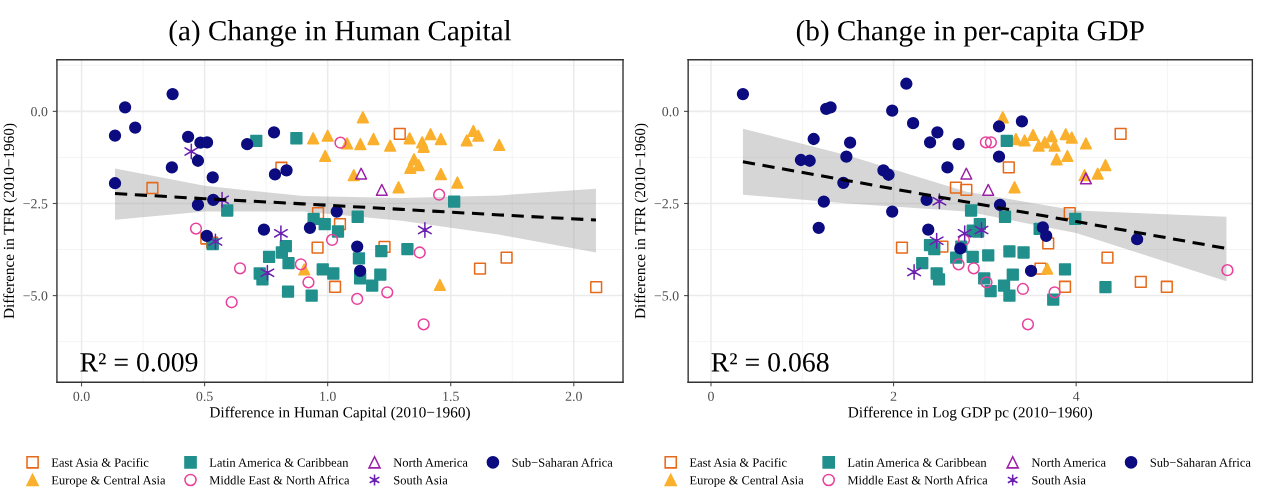 Image resolution: width=1265 pixels, height=490 pixels. I want to click on chart-title: (b) Change in per-capita GDP, so click(970, 33).